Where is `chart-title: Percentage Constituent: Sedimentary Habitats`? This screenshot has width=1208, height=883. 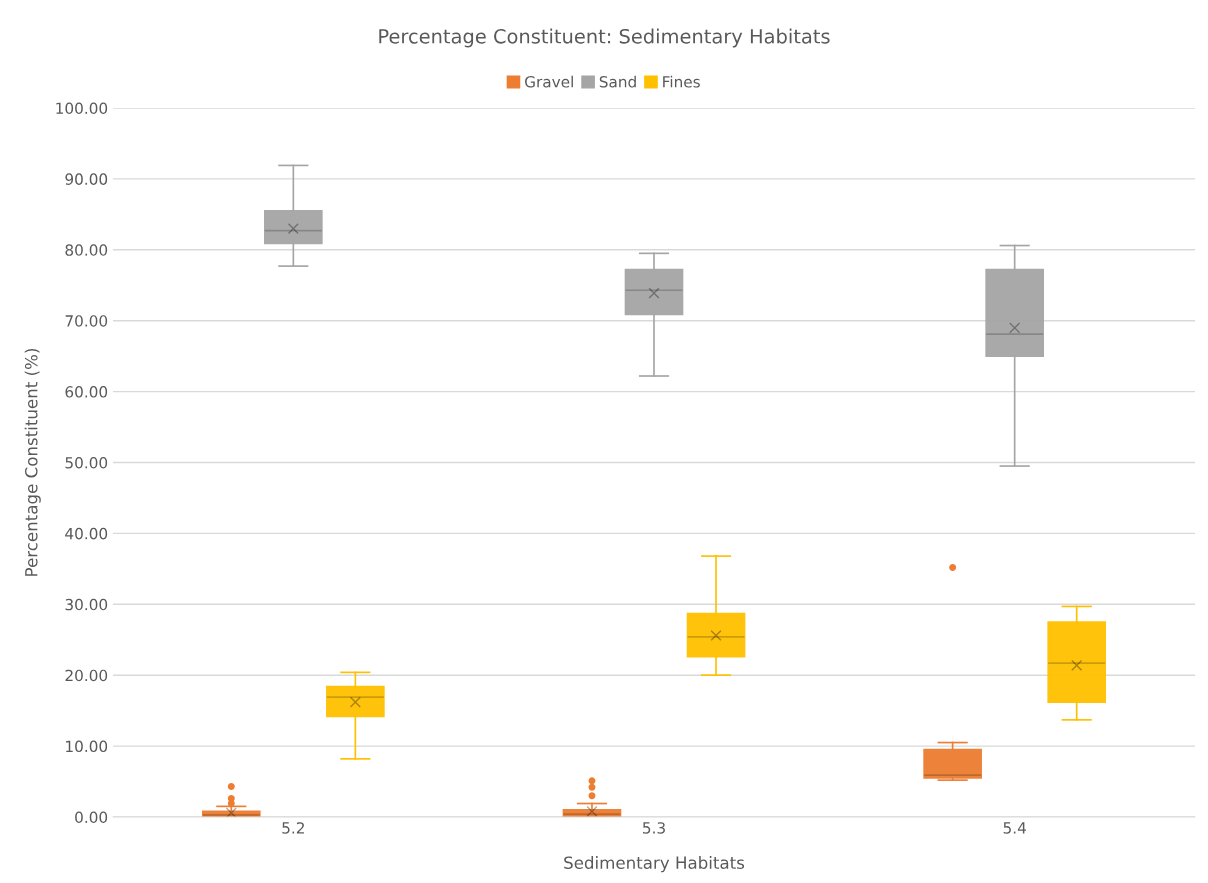 chart-title: Percentage Constituent: Sedimentary Habitats is located at coordinates (604, 38).